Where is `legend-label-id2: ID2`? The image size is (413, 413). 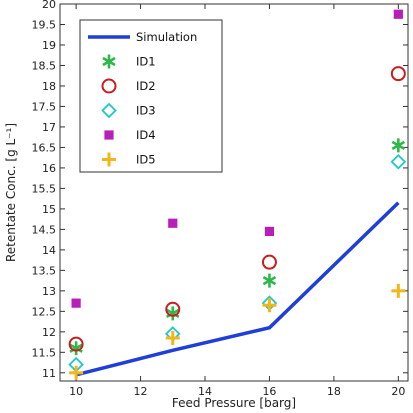
legend-label-id2: ID2 is located at coordinates (146, 86).